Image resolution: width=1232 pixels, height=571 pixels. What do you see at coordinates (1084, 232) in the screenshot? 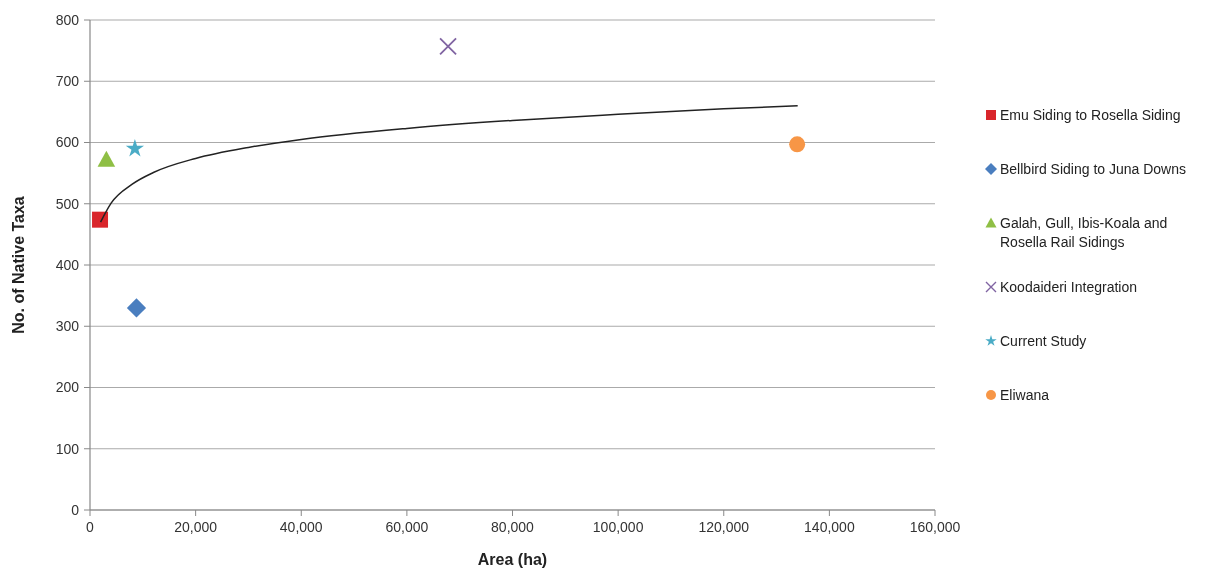
I see `legend-label: Galah, Gull, Ibis-Koala and Rosella Rail Sidings` at bounding box center [1084, 232].